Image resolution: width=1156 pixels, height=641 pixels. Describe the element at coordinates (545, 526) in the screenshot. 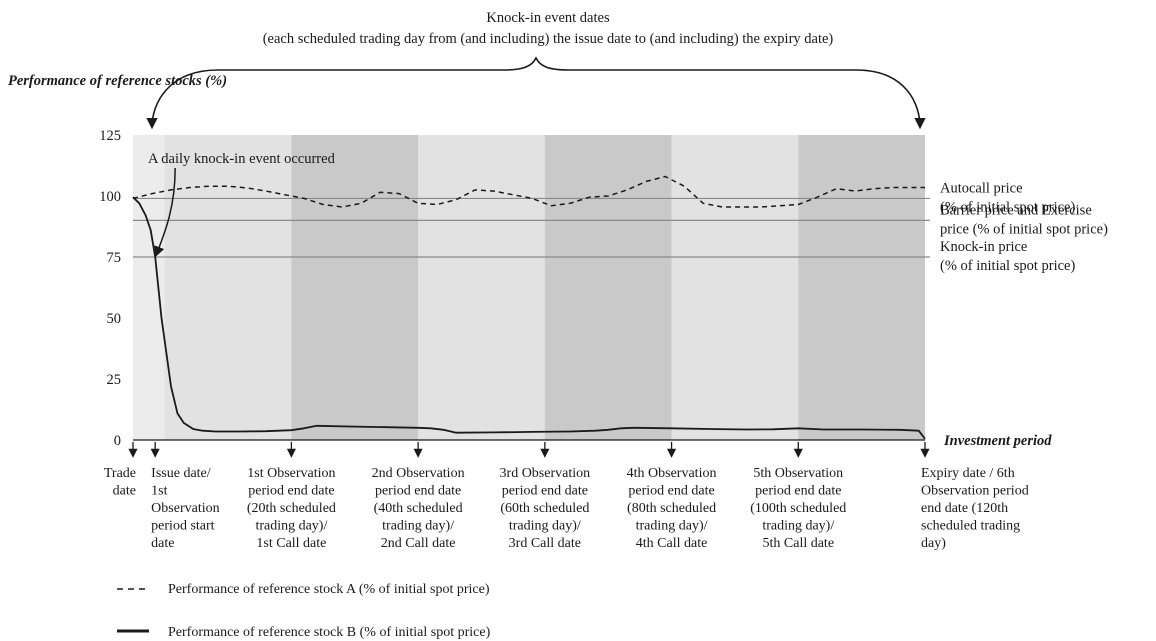

I see `x-marker-5-label-4: trading day)/` at that location.